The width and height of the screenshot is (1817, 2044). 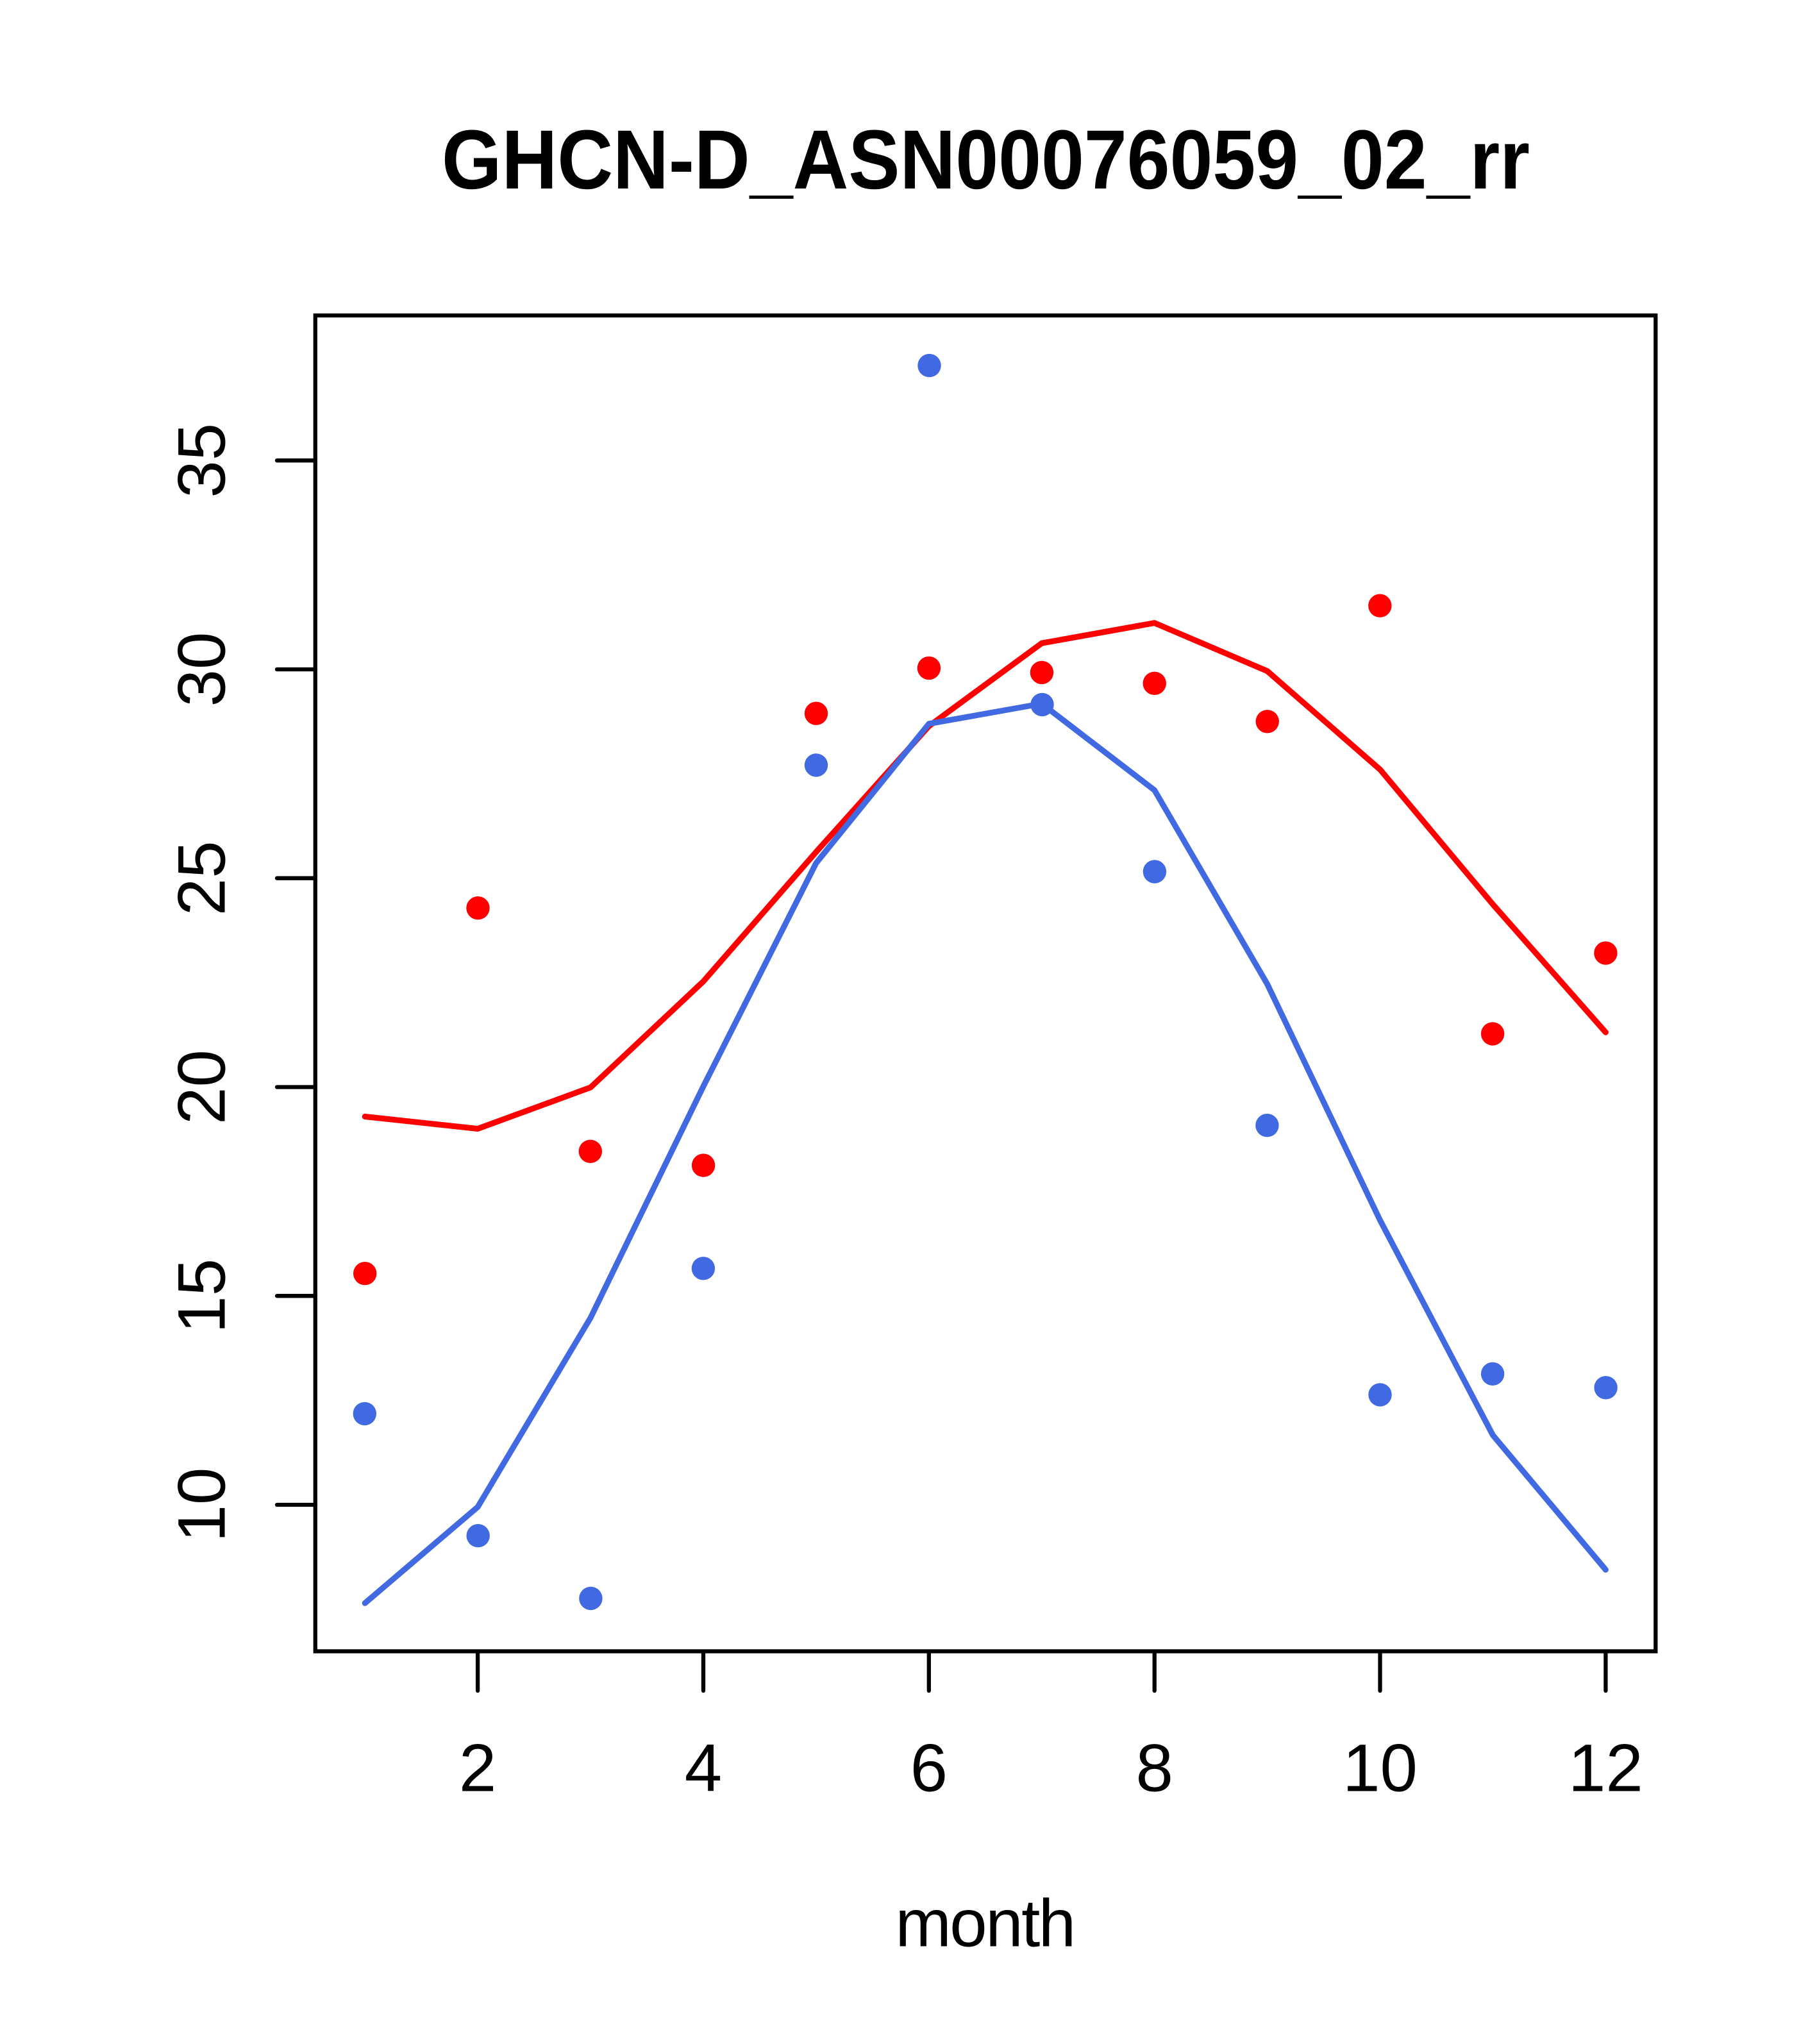 What do you see at coordinates (984, 1923) in the screenshot?
I see `svg-text: month` at bounding box center [984, 1923].